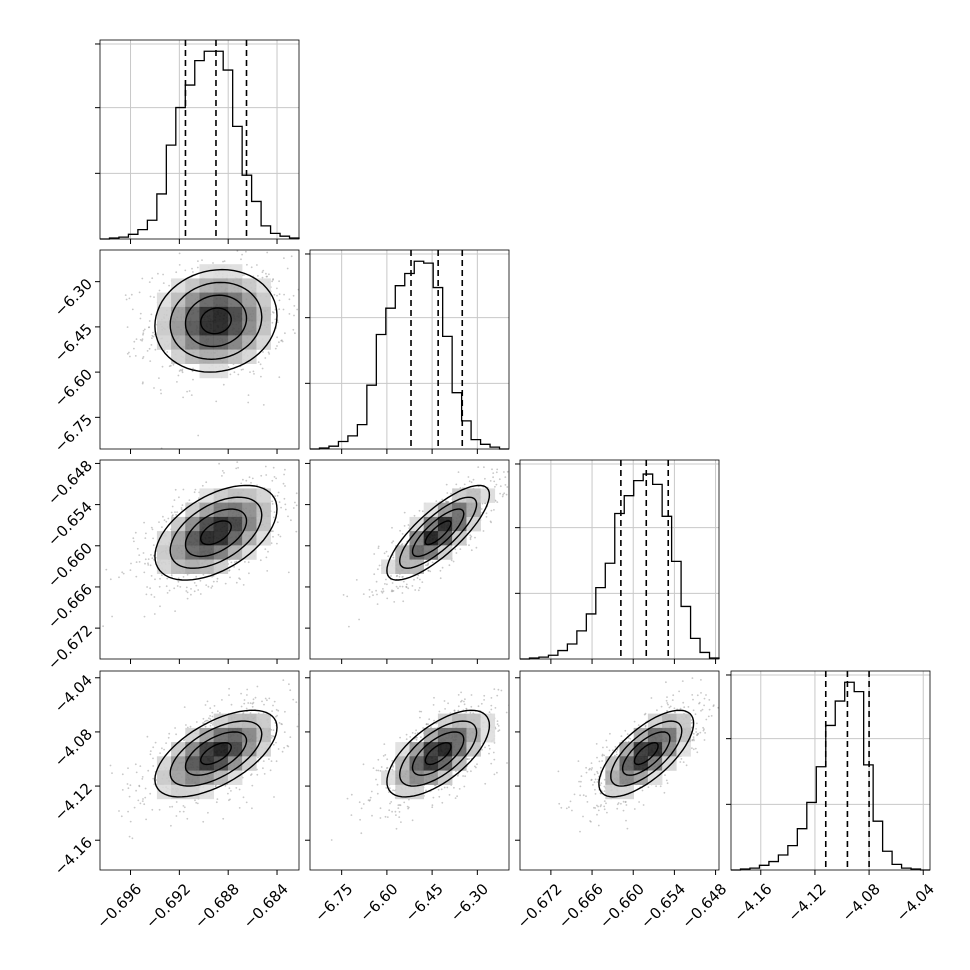 Image resolution: width=970 pixels, height=970 pixels. Describe the element at coordinates (216, 320) in the screenshot. I see `contour-line` at that location.